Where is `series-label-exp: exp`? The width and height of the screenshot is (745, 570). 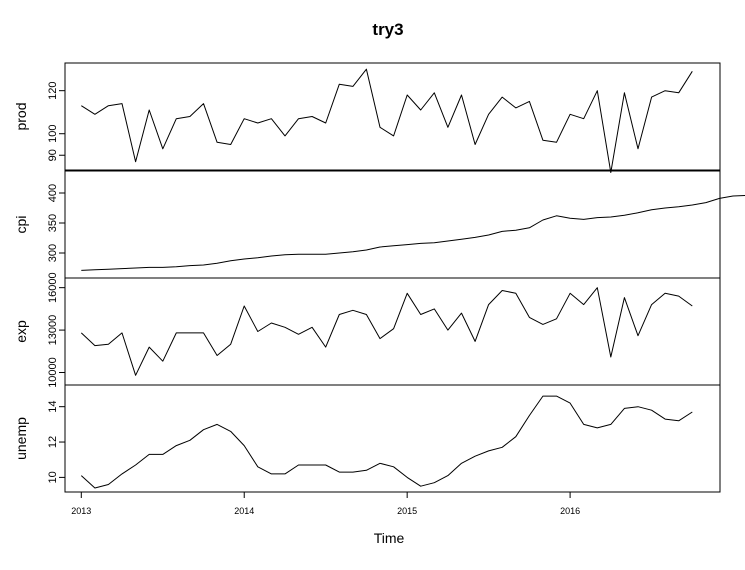
series-label-exp: exp is located at coordinates (21, 331).